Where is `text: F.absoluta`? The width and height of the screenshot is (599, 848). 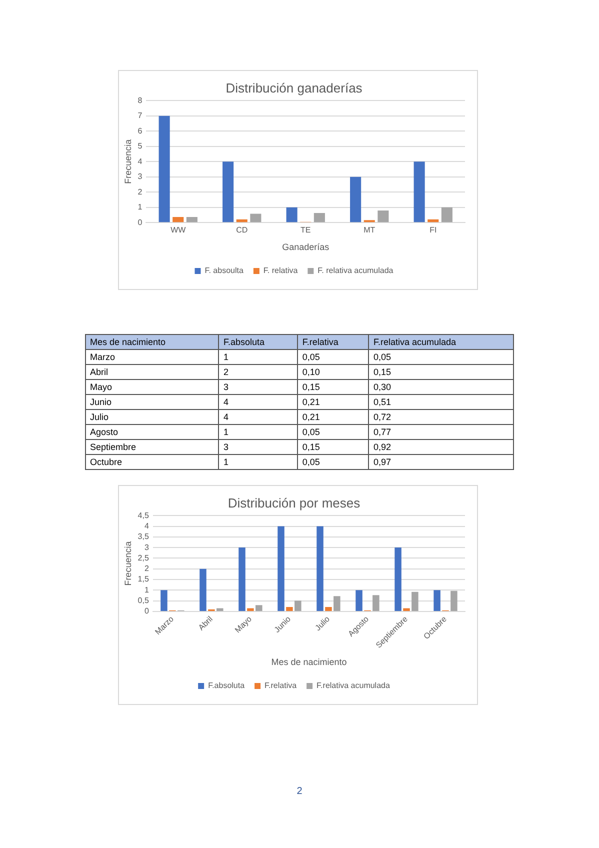 text: F.absoluta is located at coordinates (258, 342).